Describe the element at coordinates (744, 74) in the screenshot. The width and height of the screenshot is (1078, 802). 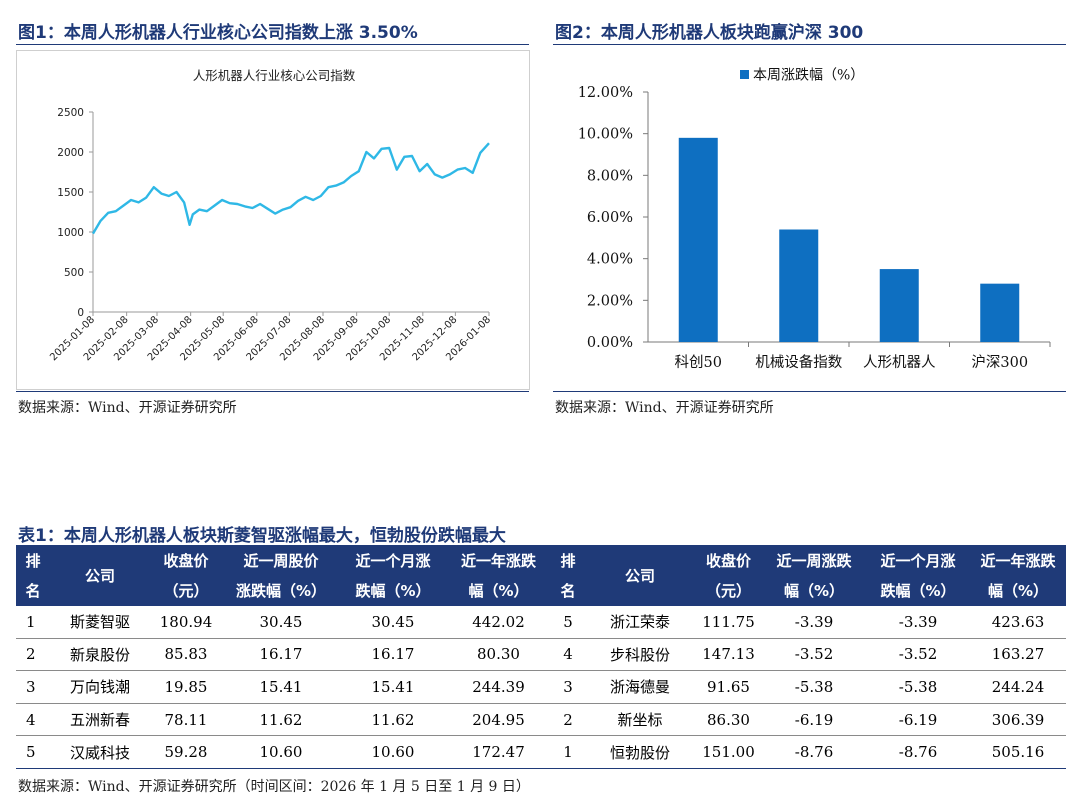
I see `fig2-legend-swatch` at that location.